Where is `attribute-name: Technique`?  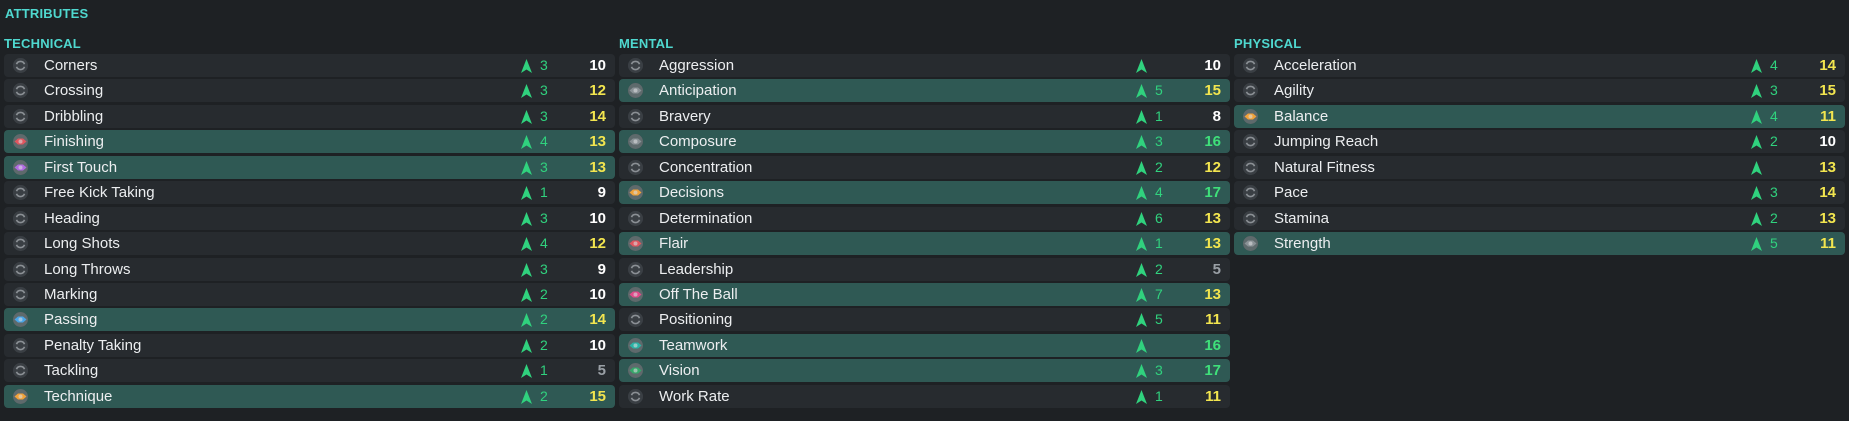
attribute-name: Technique is located at coordinates (78, 396).